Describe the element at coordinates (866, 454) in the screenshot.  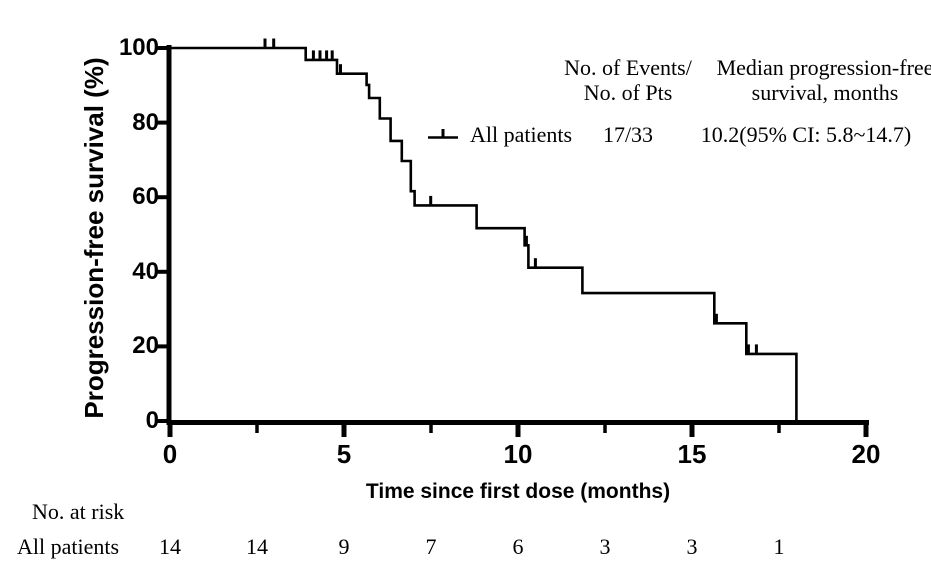
I see `x-tick-label: 20` at that location.